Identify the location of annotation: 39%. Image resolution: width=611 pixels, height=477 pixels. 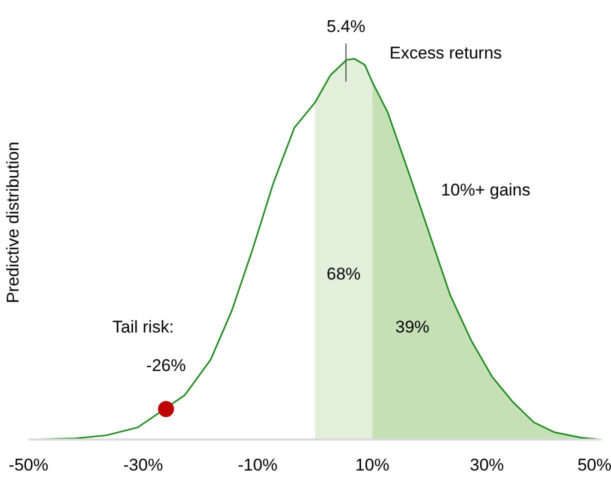
(412, 327).